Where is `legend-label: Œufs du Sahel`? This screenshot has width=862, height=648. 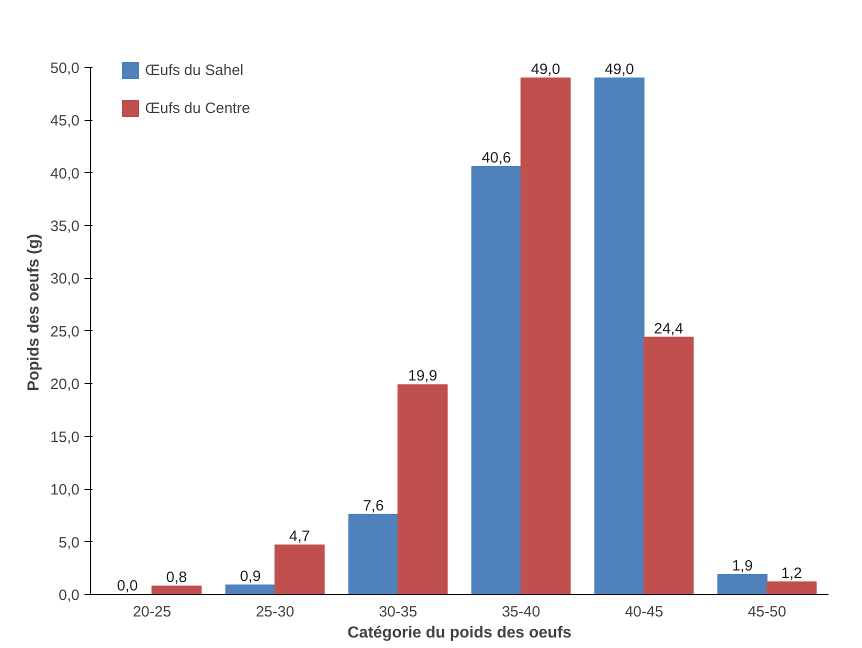 legend-label: Œufs du Sahel is located at coordinates (194, 70).